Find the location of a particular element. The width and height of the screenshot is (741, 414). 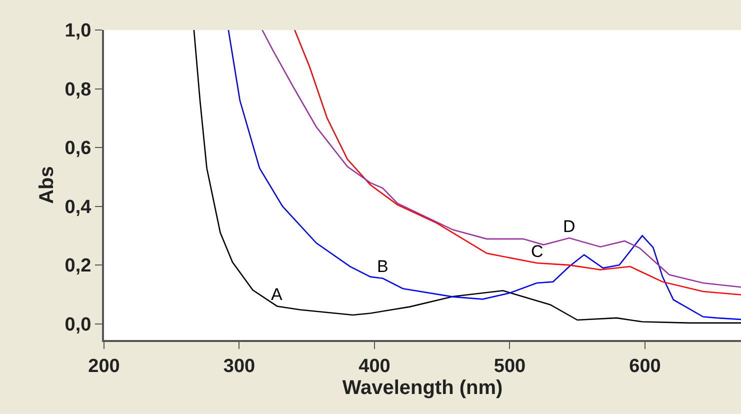

annotation: A is located at coordinates (277, 294).